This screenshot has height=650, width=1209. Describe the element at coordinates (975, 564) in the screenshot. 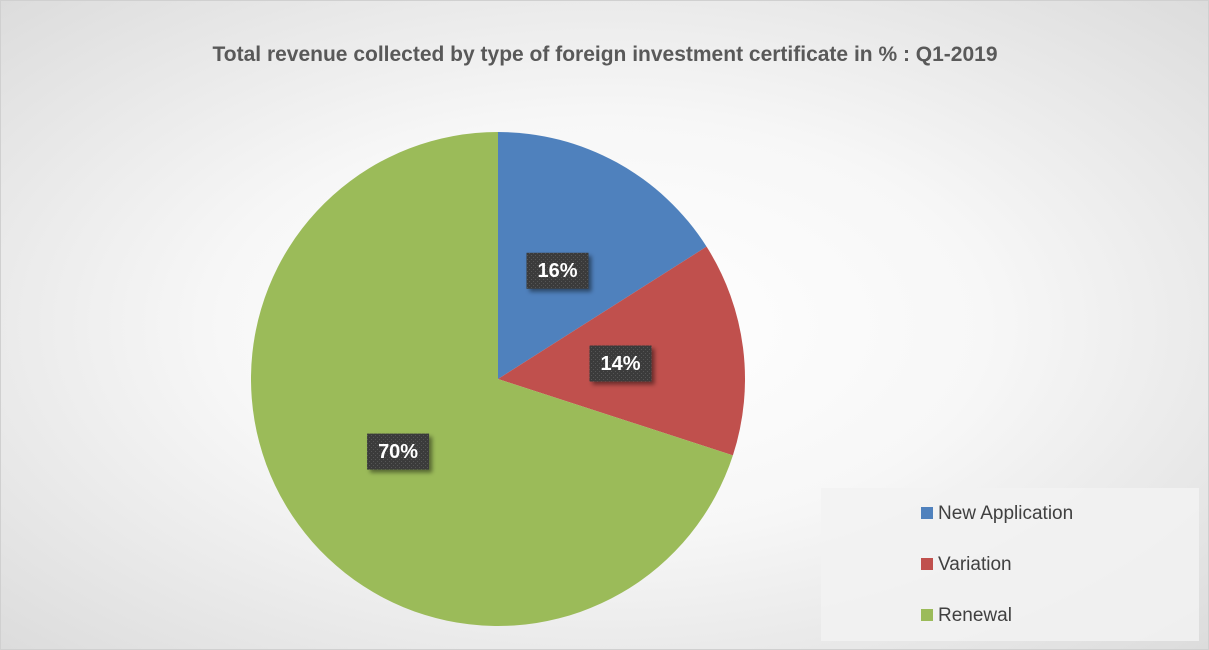

I see `legend-label: Variation` at that location.